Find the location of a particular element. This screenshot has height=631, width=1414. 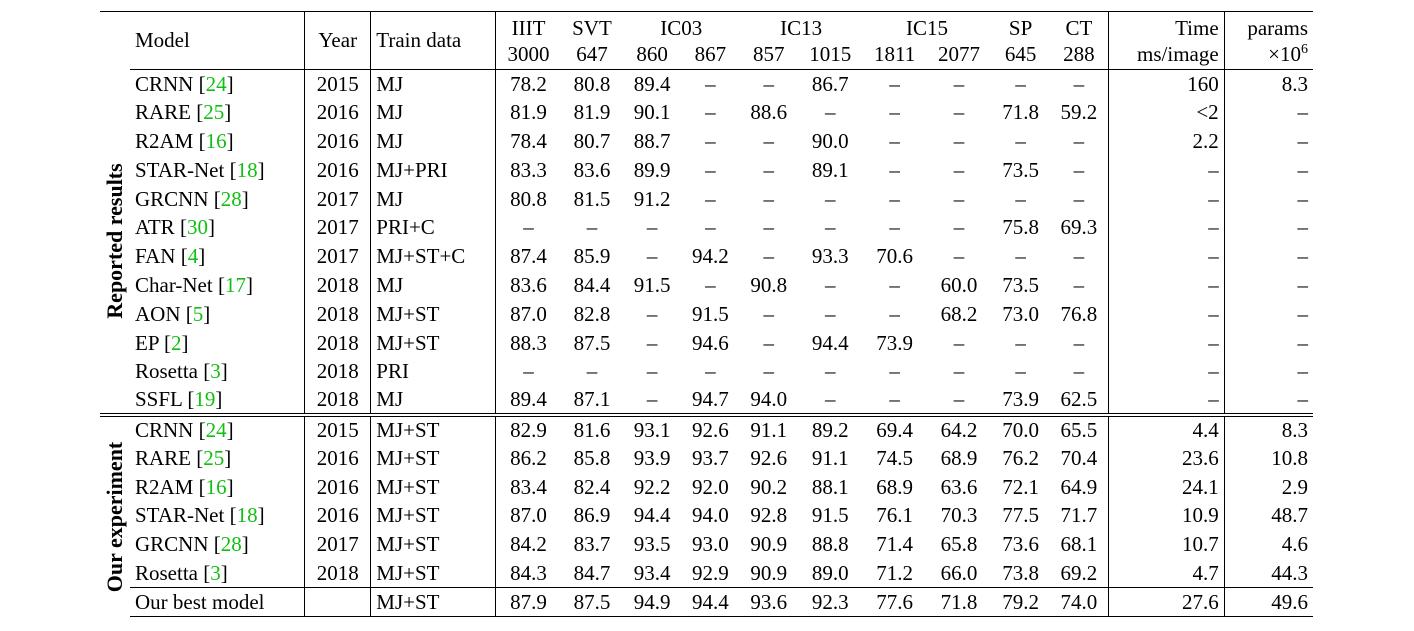

score-cell: 71.2 is located at coordinates (894, 572).